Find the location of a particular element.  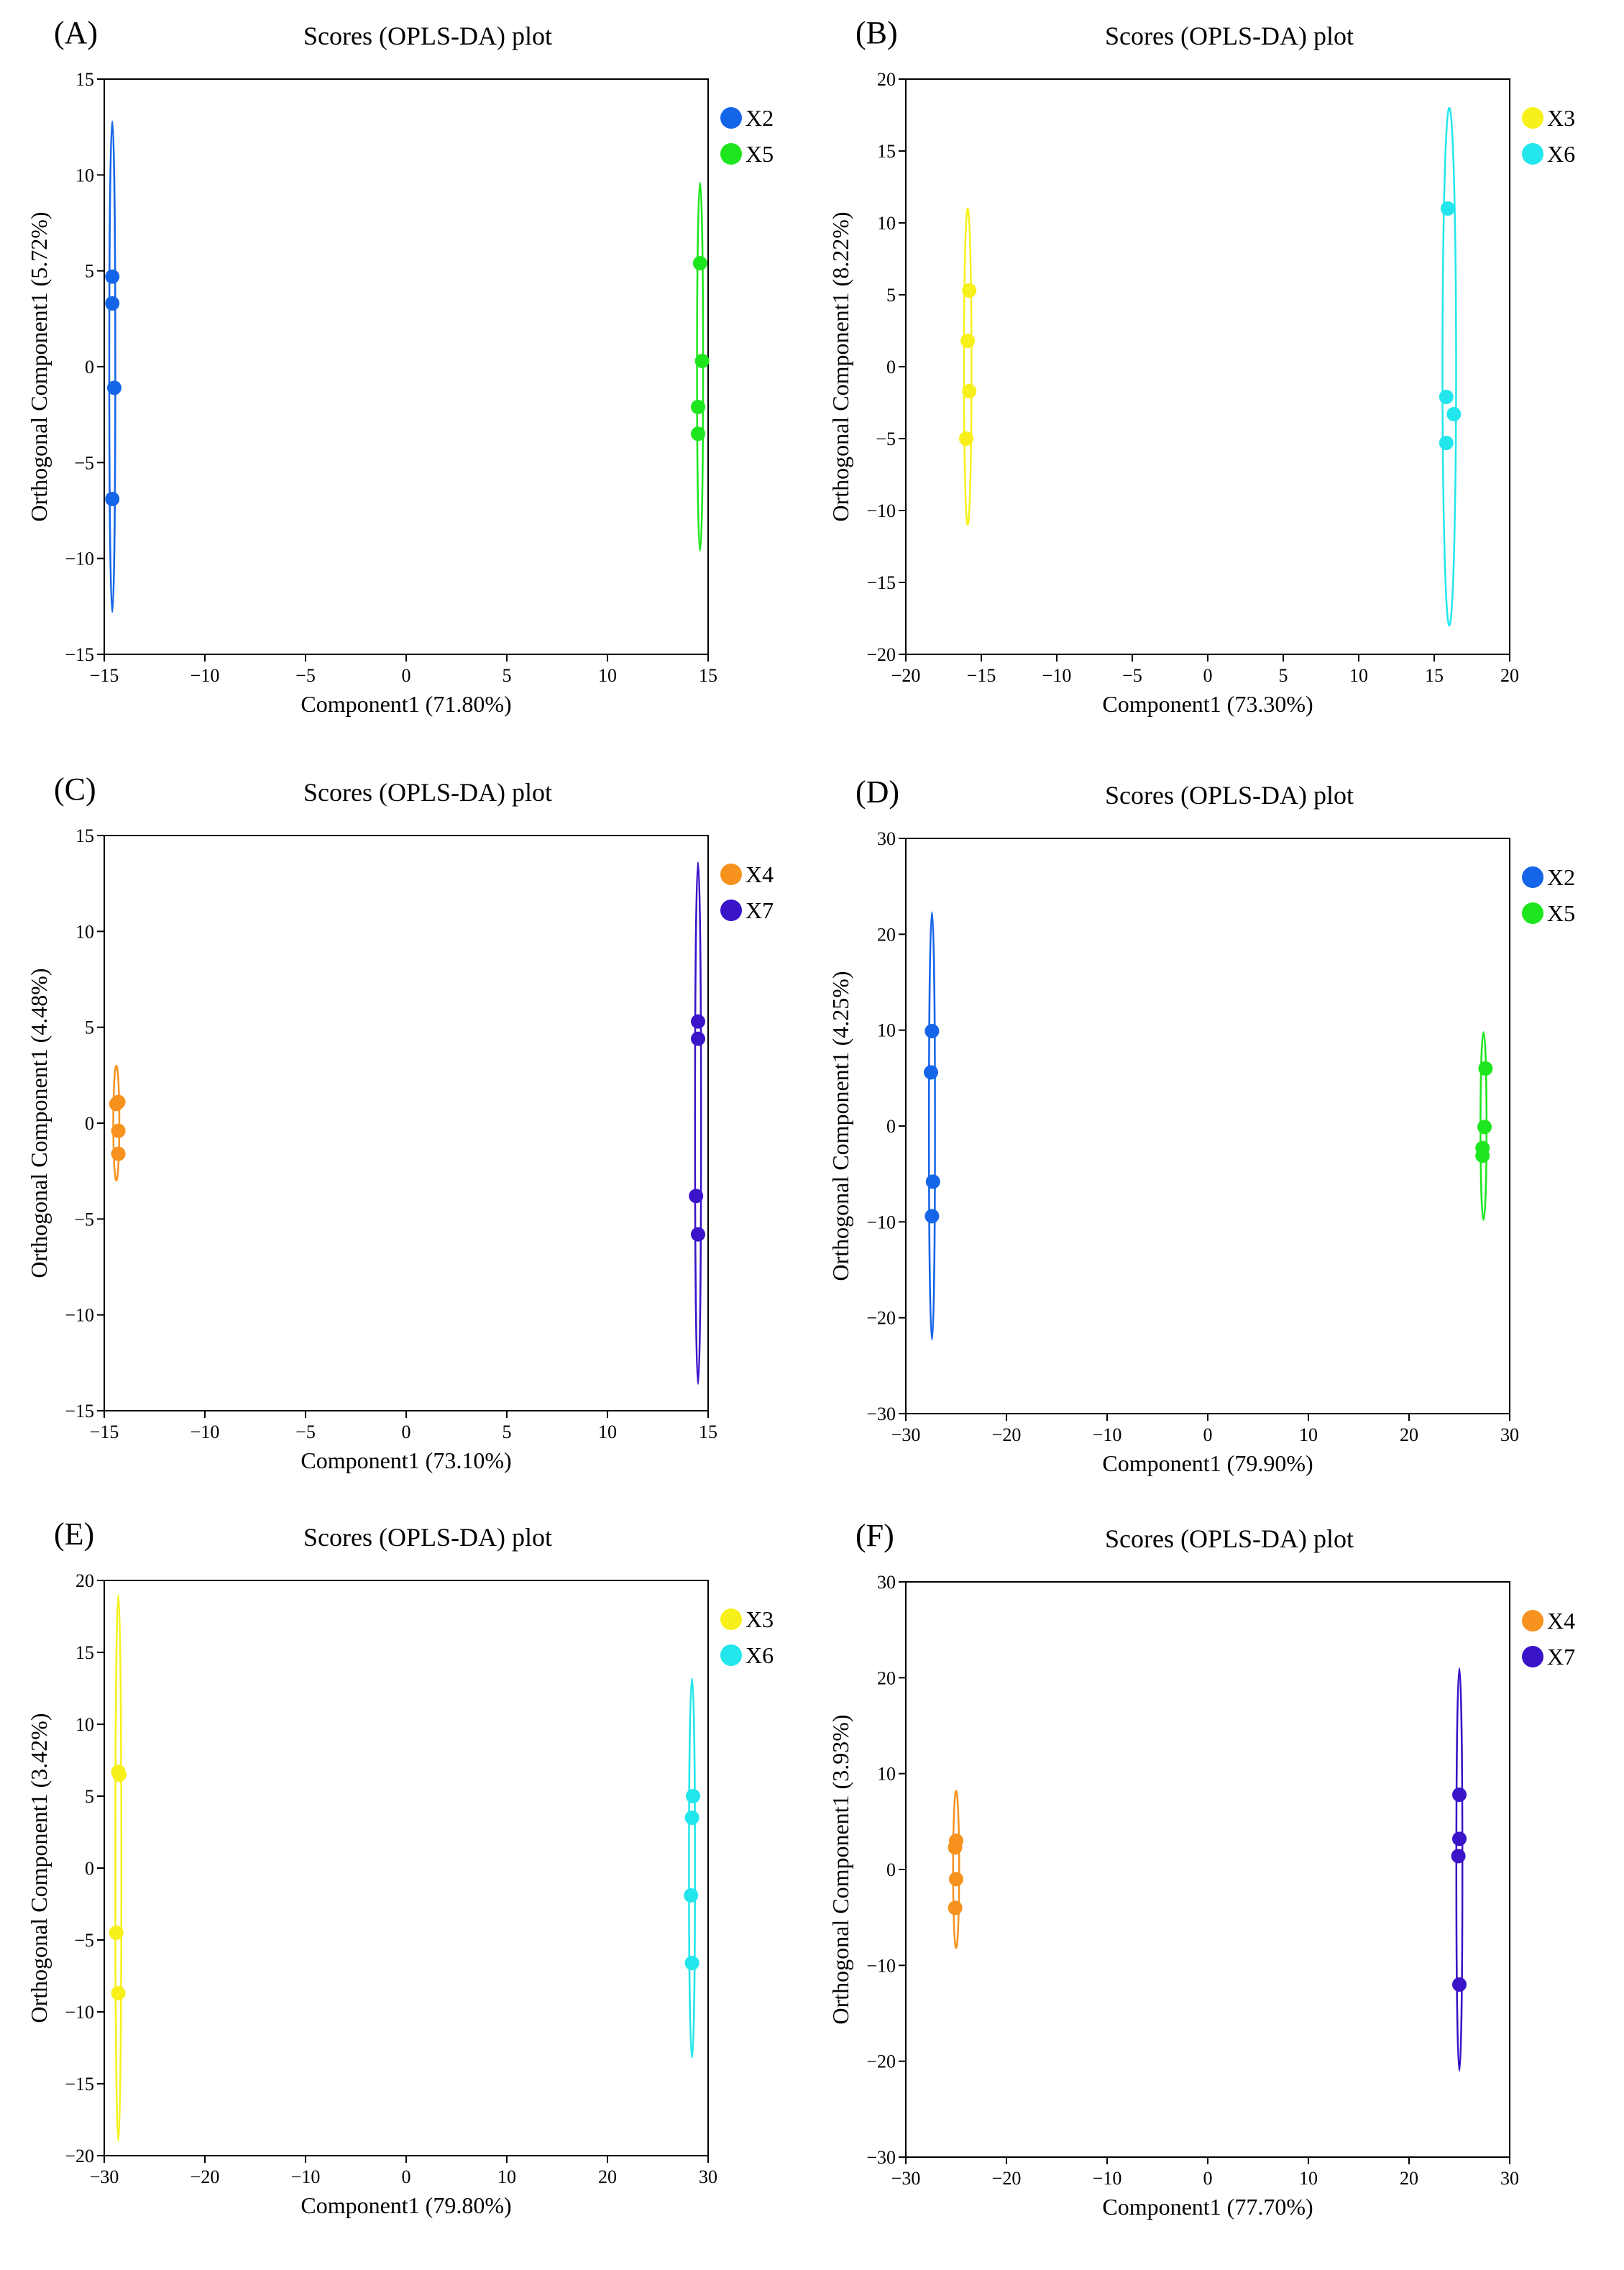

x-axis-label: Component1 (73.10%) is located at coordinates (406, 1460).